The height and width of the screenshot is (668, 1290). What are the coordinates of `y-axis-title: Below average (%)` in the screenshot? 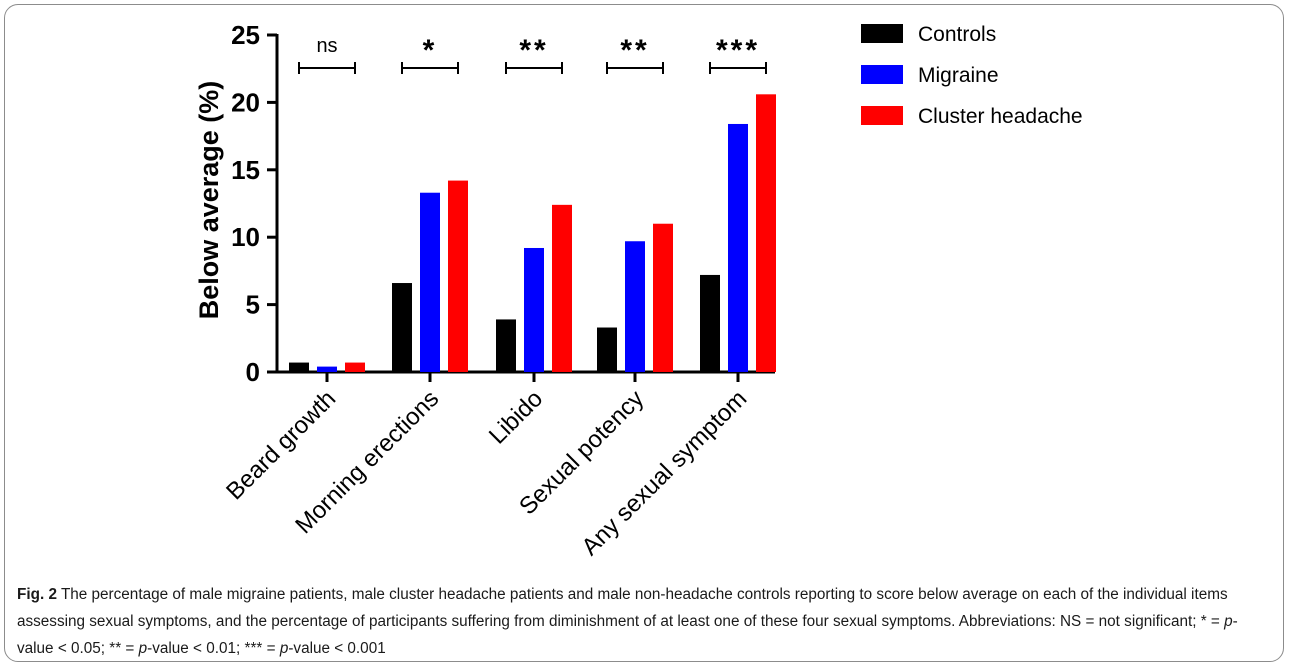 It's located at (209, 200).